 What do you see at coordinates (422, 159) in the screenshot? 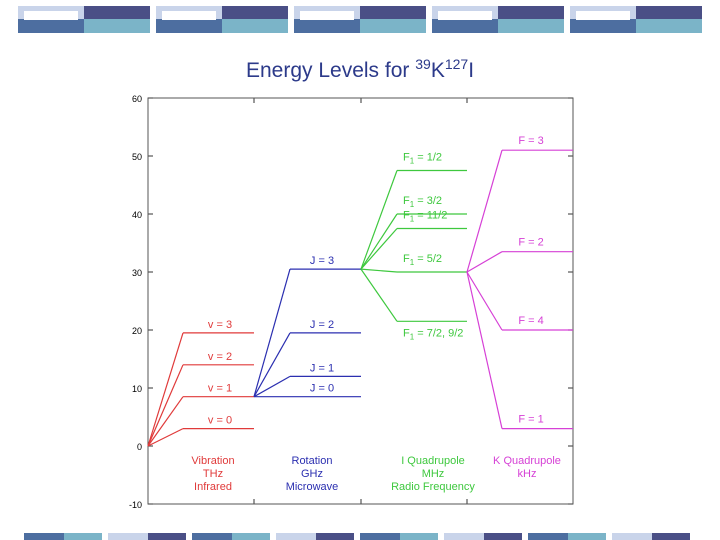
I see `i-quadrupole-level-label: F1 = 1/2` at bounding box center [422, 159].